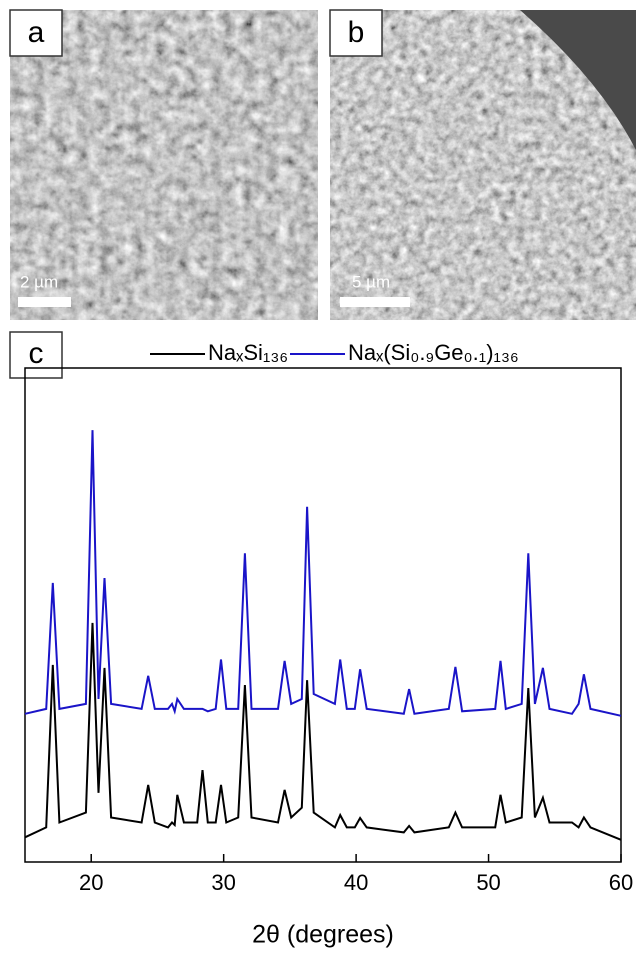 Image resolution: width=636 pixels, height=963 pixels. Describe the element at coordinates (488, 882) in the screenshot. I see `x-tick-label: 50` at that location.